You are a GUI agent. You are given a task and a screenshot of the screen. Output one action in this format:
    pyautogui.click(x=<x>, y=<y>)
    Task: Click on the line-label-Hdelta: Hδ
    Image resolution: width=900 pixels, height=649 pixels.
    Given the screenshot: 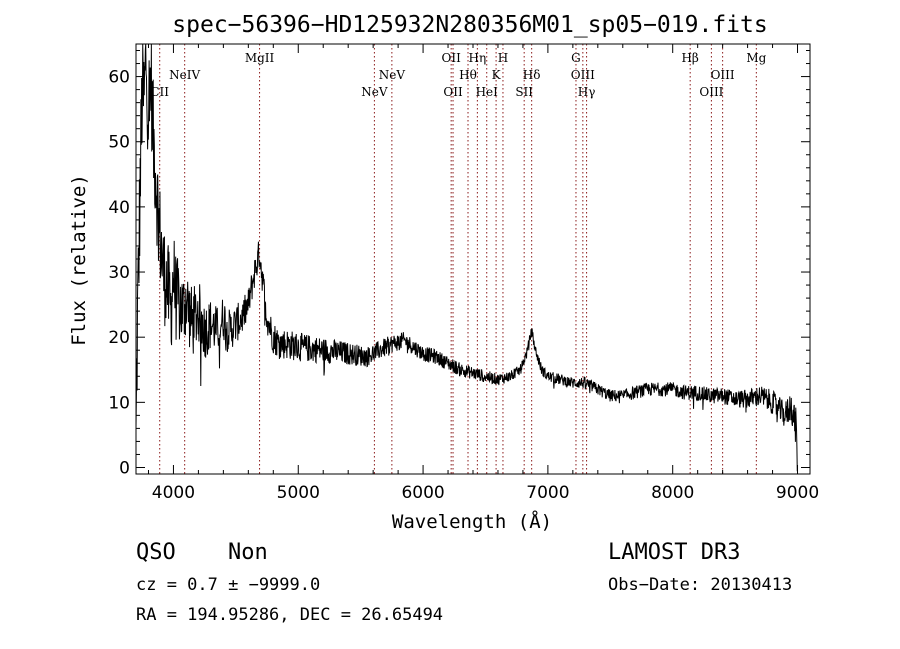 What is the action you would take?
    pyautogui.click(x=532, y=75)
    